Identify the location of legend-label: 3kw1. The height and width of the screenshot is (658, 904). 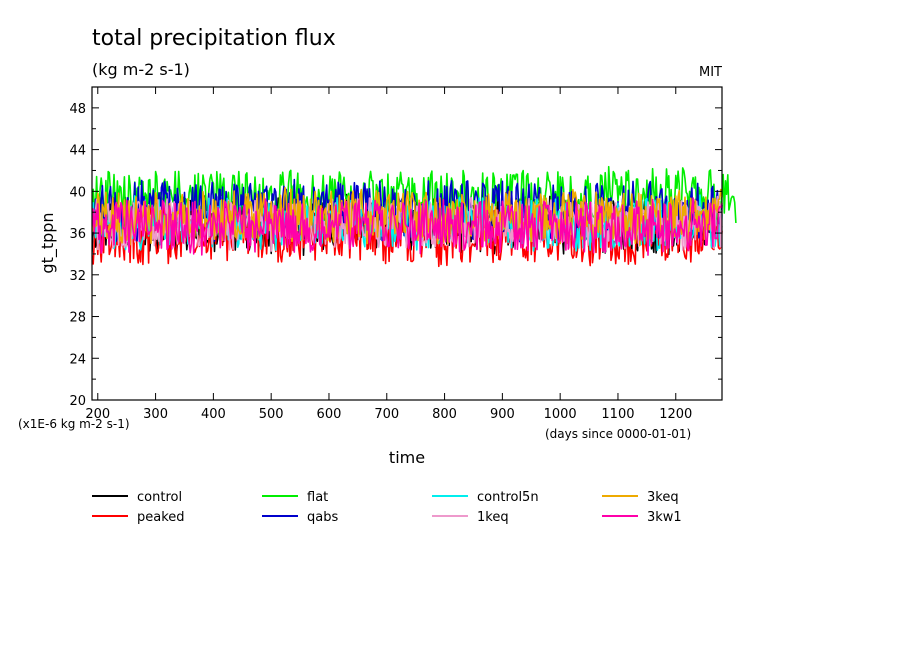
(664, 517).